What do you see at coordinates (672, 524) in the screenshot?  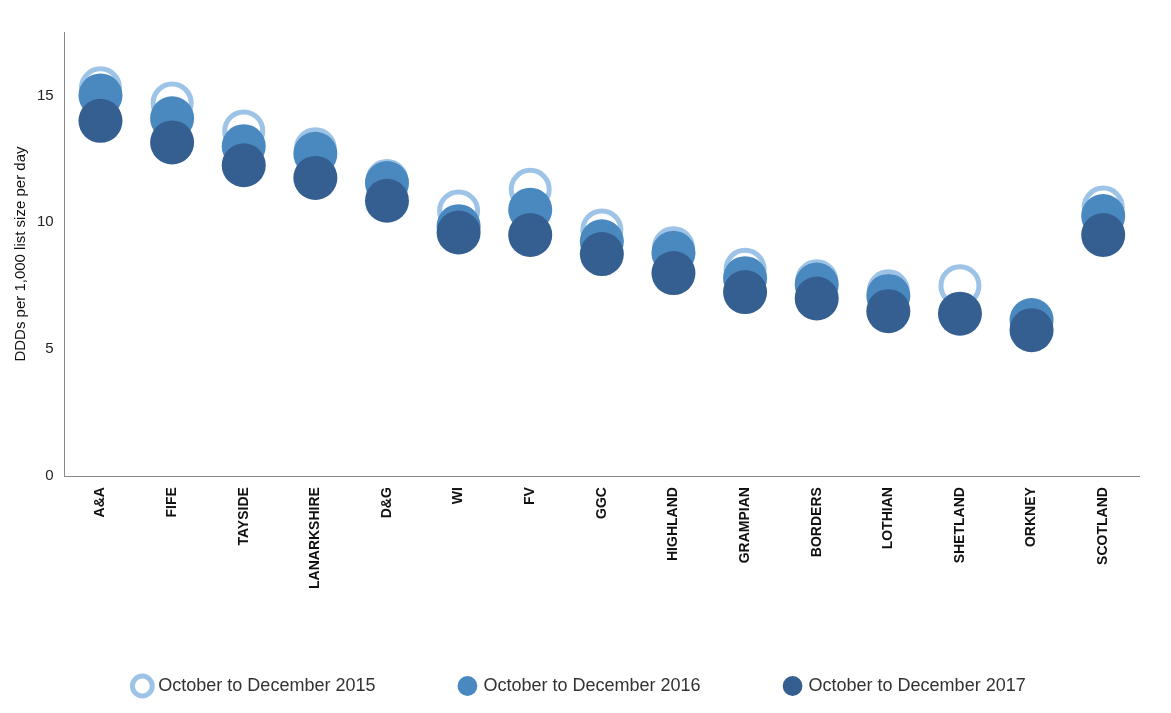 I see `x-tick-label: HIGHLAND` at bounding box center [672, 524].